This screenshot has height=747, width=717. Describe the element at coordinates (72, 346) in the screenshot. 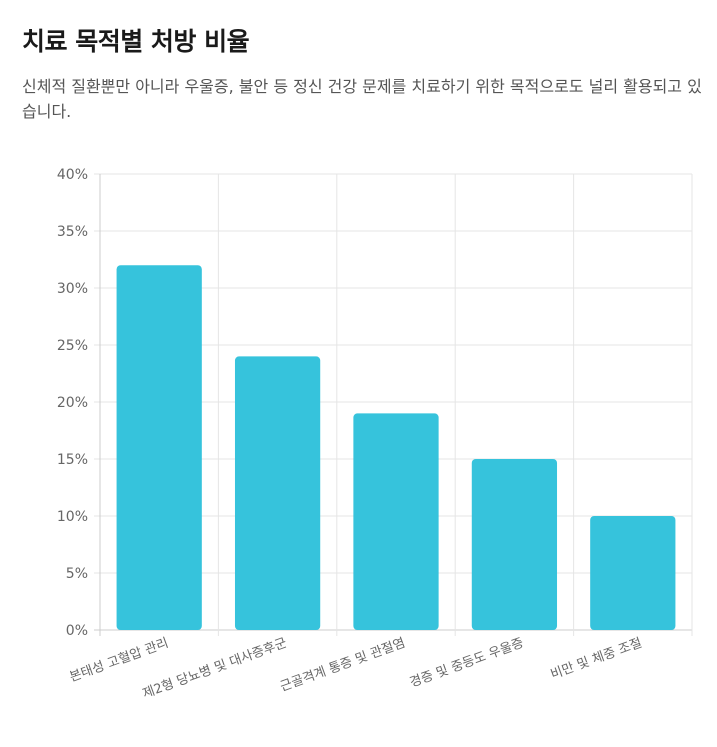

I see `y-tick-label: 25%` at that location.